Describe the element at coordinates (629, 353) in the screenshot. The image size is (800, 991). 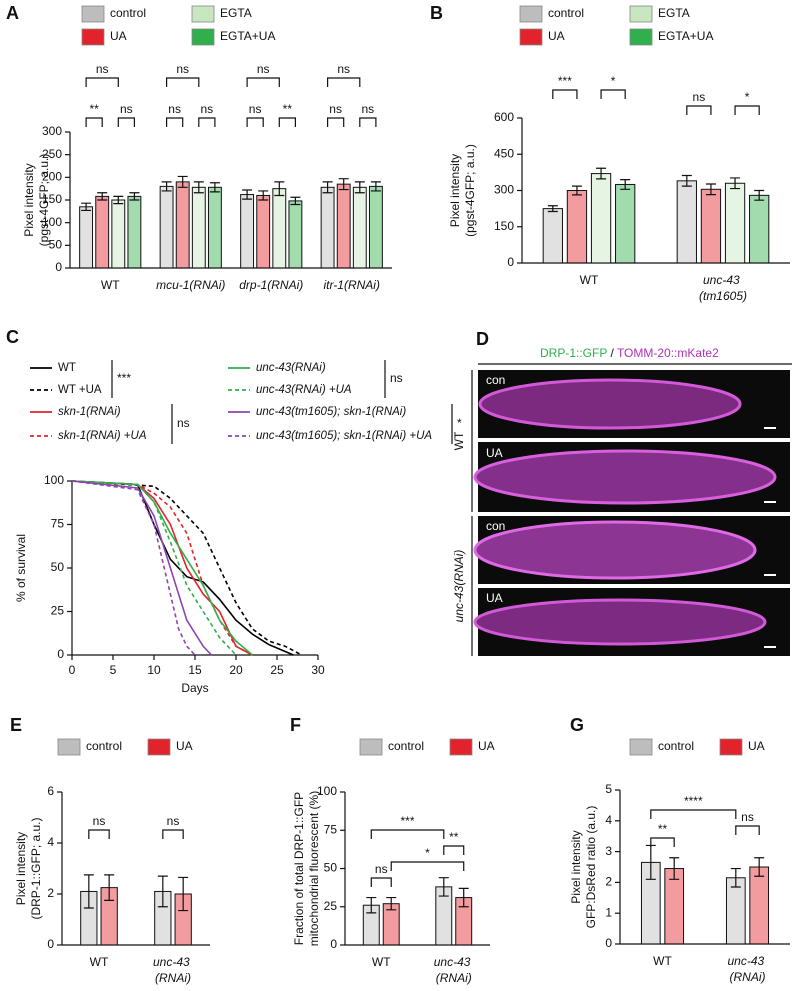
I see `image-title: DRP-1::GFP / TOMM-20::mKate2` at that location.